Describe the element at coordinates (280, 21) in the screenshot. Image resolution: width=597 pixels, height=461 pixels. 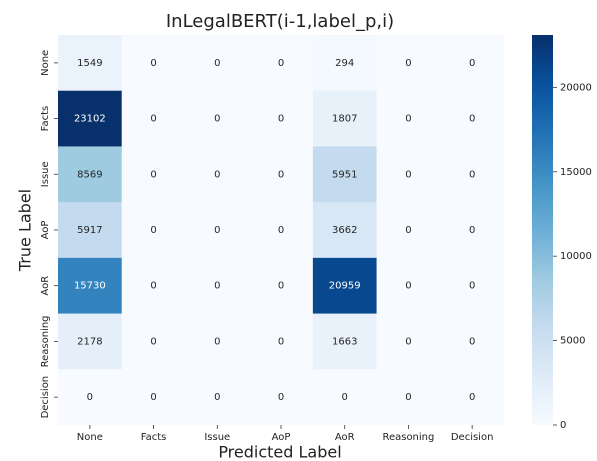
I see `chart-title: InLegalBERT(i-1,label_p,i)` at that location.